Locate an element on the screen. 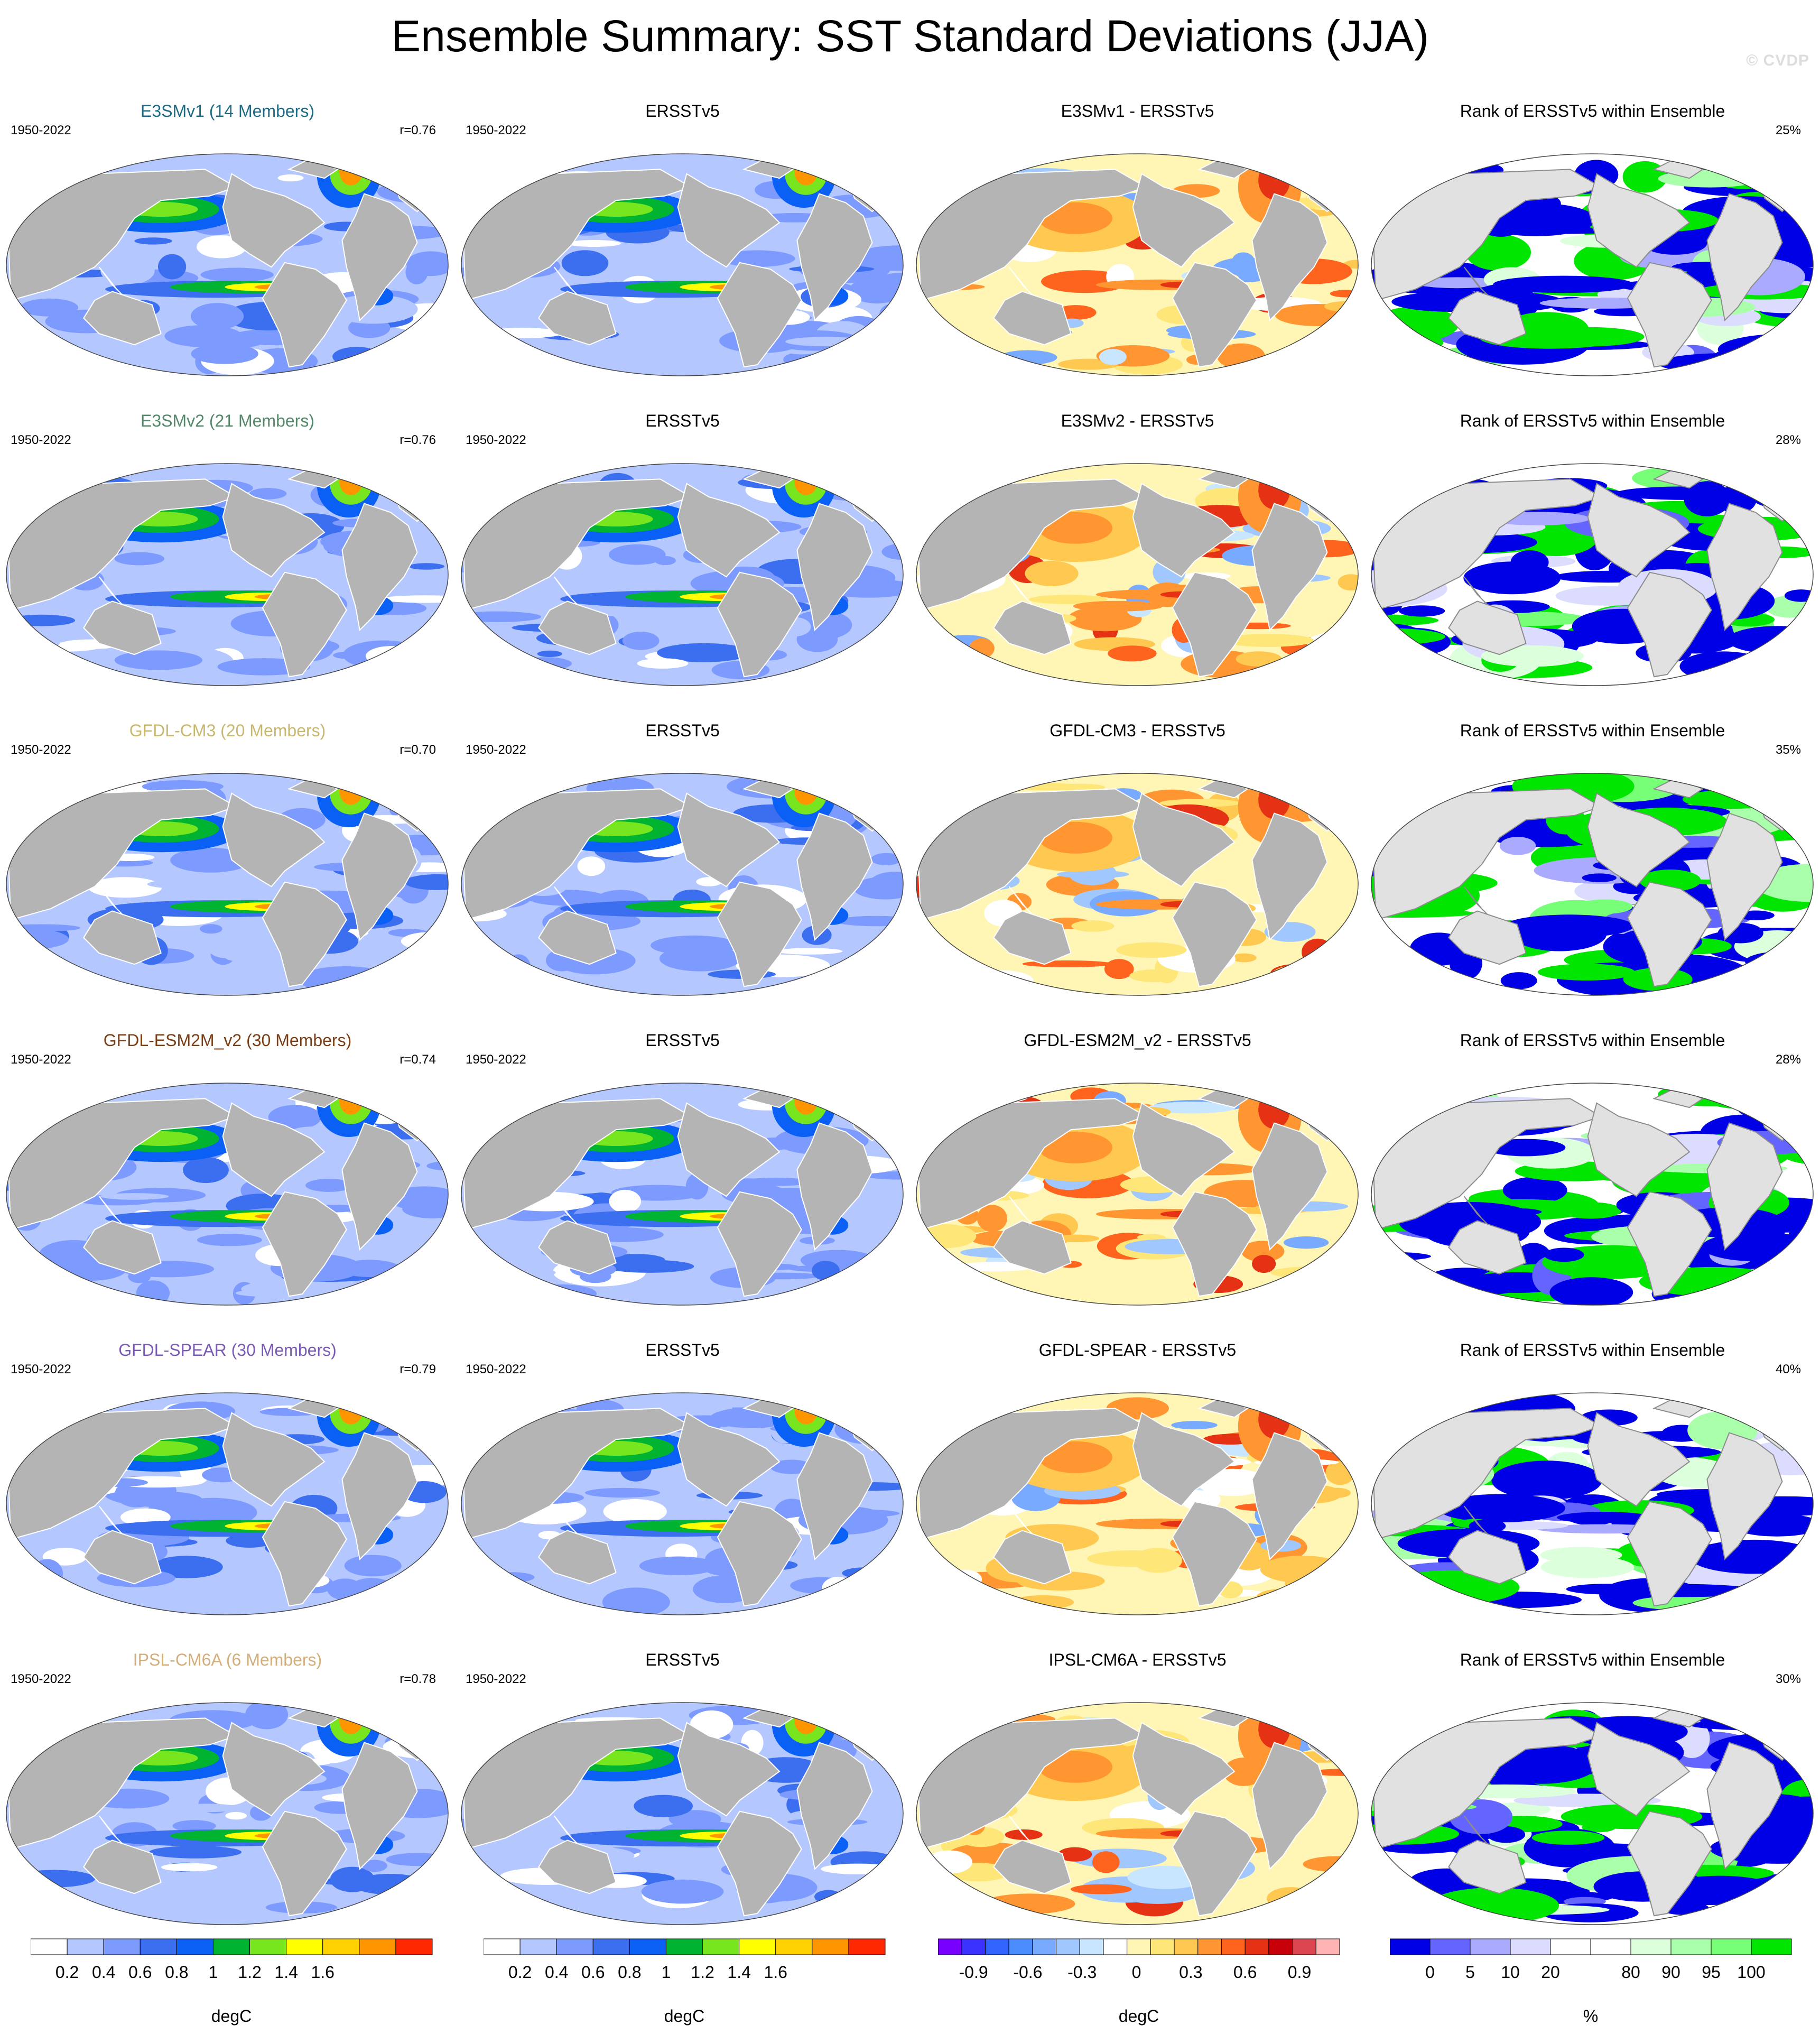 The height and width of the screenshot is (2043, 1820). map-panel-model: E3SMv2 (21 Members) 1950-2022 r=0.76 is located at coordinates (227, 565).